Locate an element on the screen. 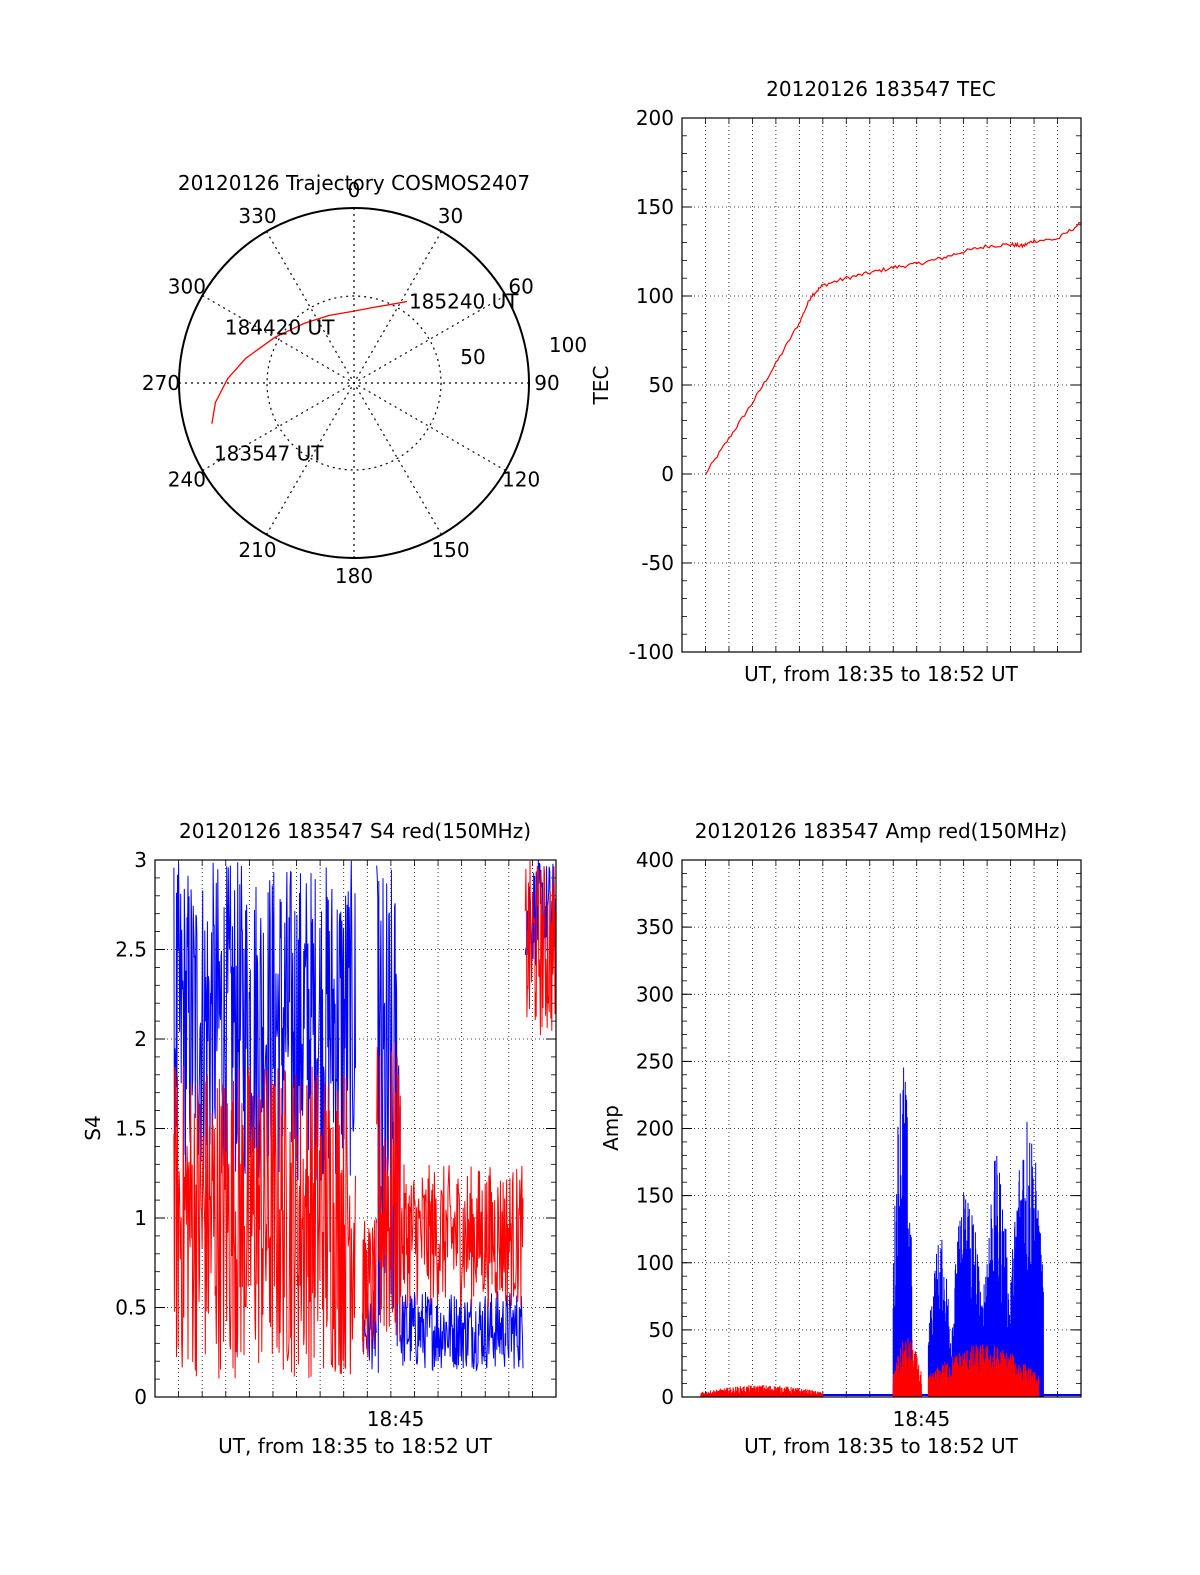 This screenshot has width=1200, height=1575. s4-xlabel: UT, from 18:35 to 18:52 UT is located at coordinates (355, 1446).